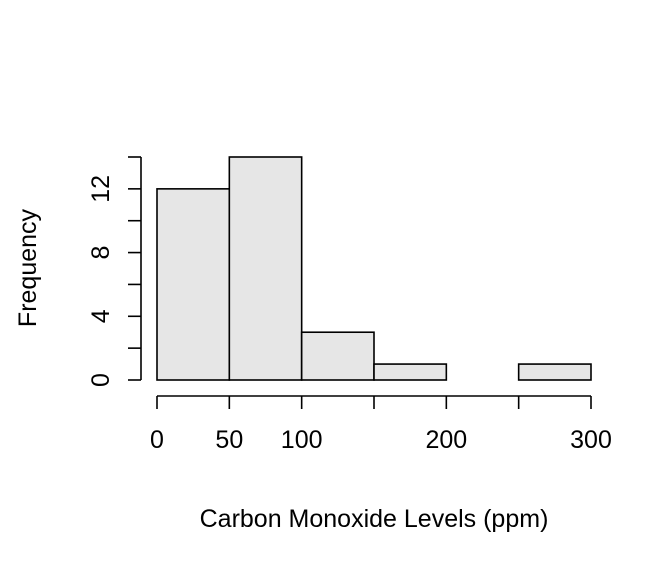  What do you see at coordinates (157, 440) in the screenshot?
I see `x-tick-label-0: 0` at bounding box center [157, 440].